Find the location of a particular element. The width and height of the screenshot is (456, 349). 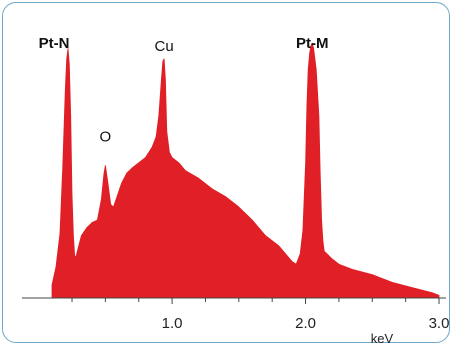

x-tick-labels: 1.0 2.0 3.0 is located at coordinates (306, 323).